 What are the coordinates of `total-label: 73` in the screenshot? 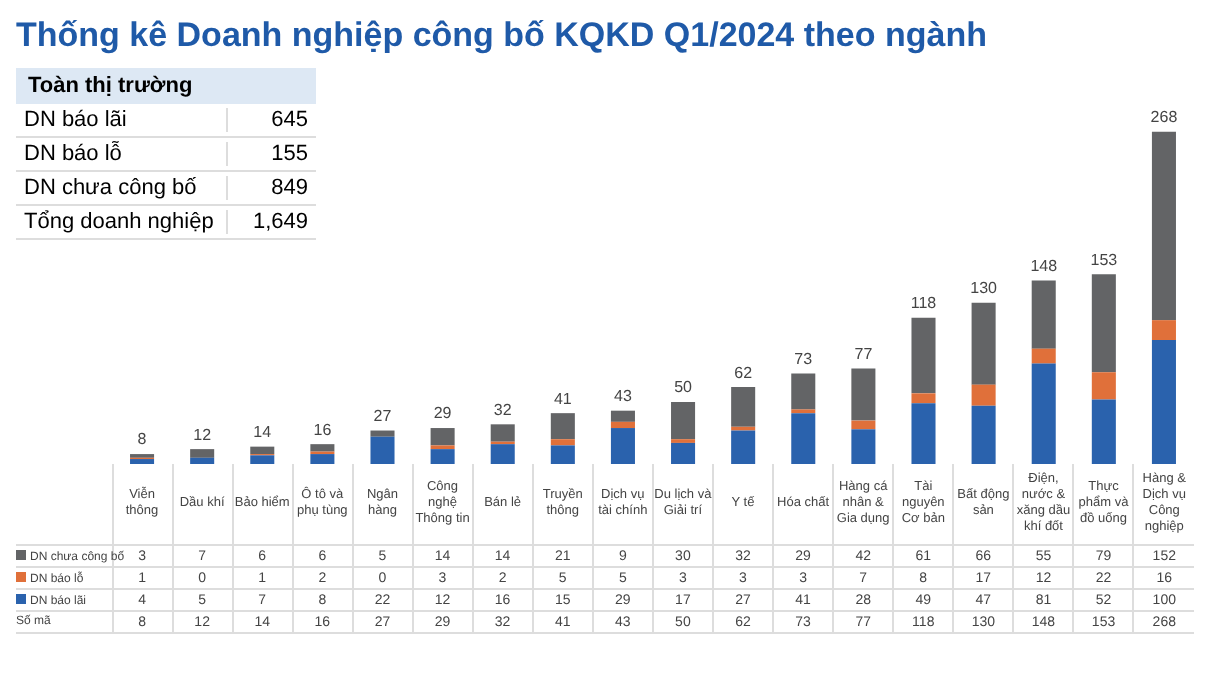 It's located at (804, 358).